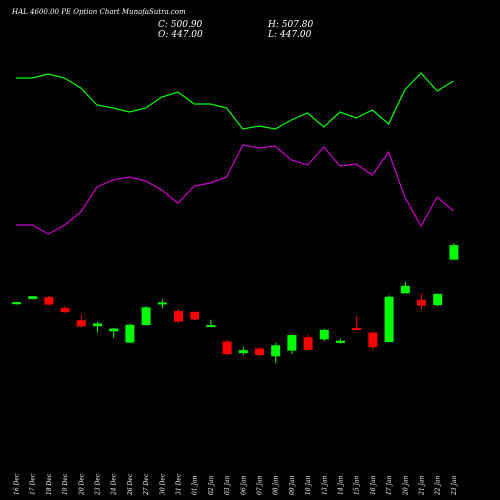 This screenshot has height=500, width=500. I want to click on x-tick-label: 20 Dec, so click(81, 484).